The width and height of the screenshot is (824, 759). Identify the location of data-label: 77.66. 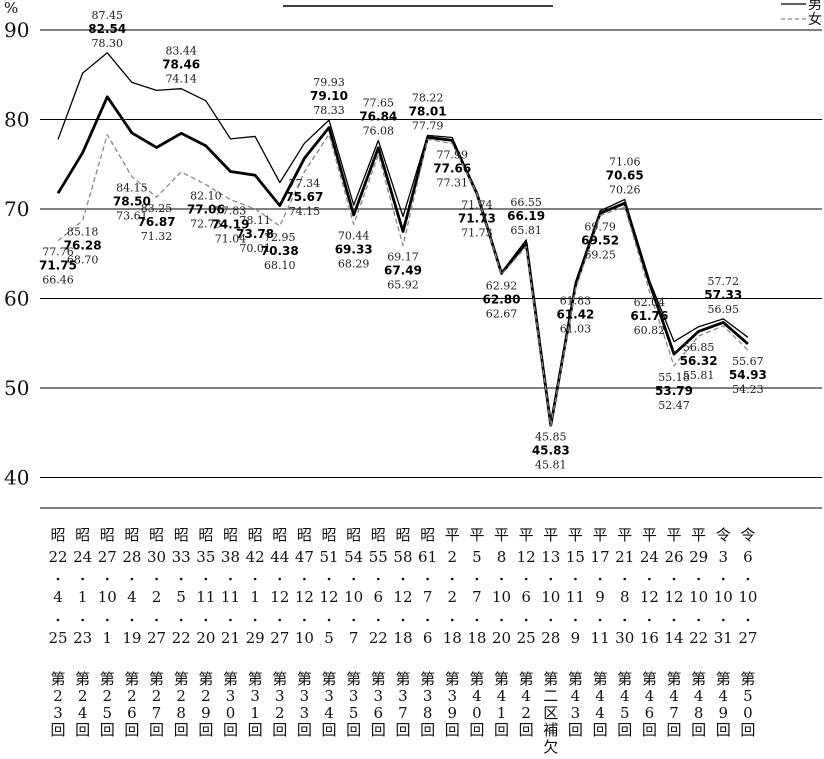
(452, 169).